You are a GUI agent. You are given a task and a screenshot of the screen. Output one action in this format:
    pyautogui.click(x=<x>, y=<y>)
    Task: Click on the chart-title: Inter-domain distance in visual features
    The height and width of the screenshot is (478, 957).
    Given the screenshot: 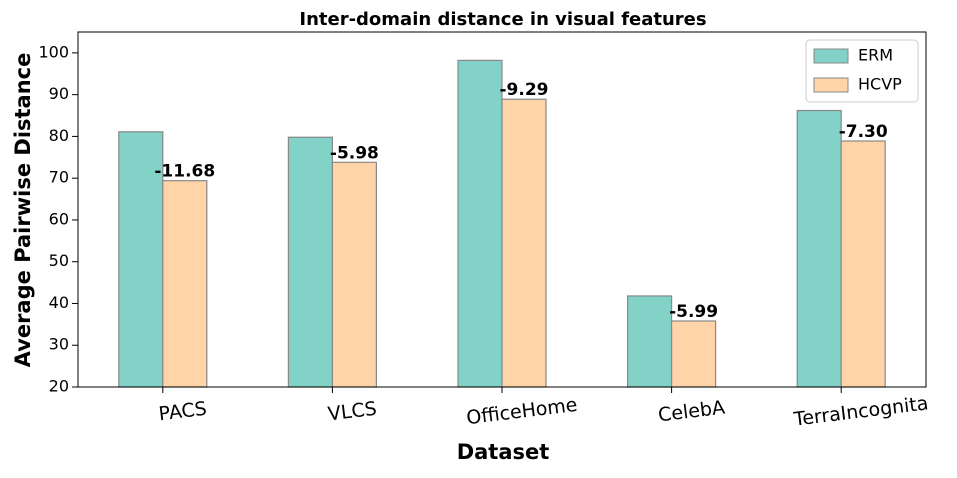 What is the action you would take?
    pyautogui.click(x=502, y=19)
    